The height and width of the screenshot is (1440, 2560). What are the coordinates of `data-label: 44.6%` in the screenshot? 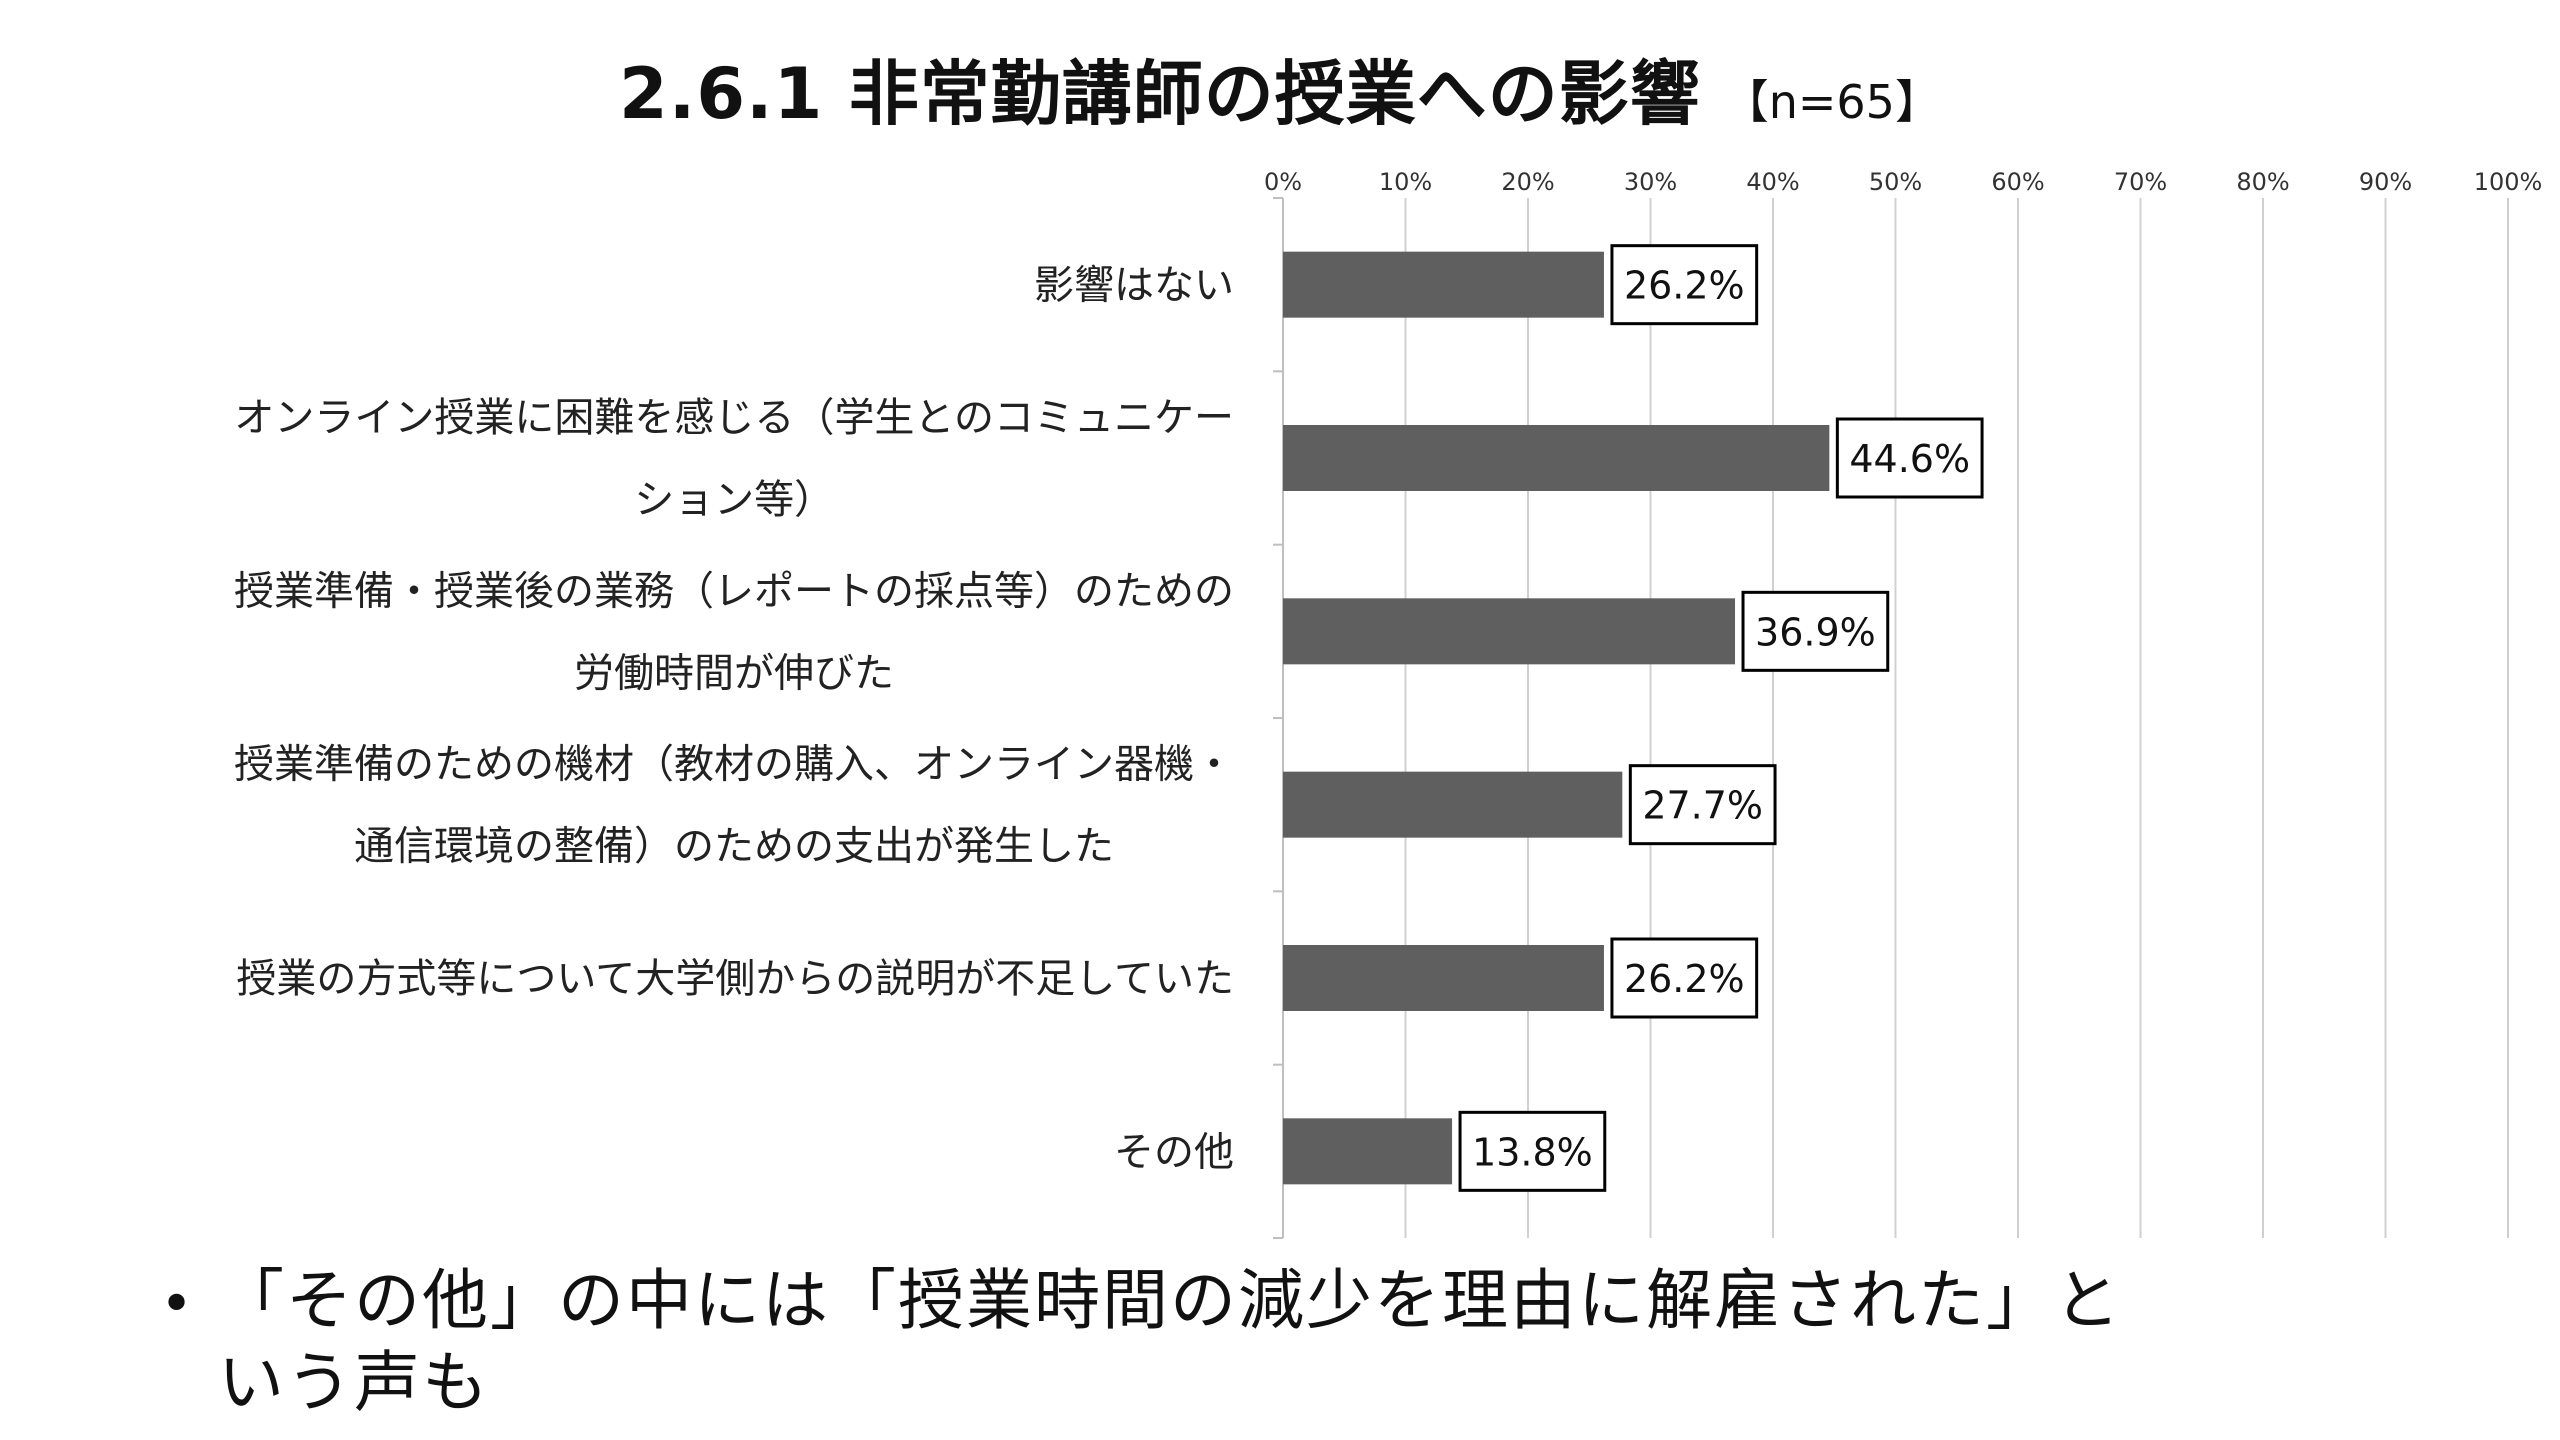 It's located at (1909, 459).